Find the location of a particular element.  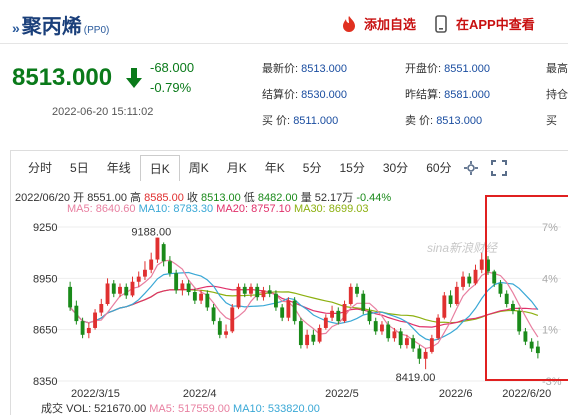

volume-value: 52.17万 is located at coordinates (334, 198).